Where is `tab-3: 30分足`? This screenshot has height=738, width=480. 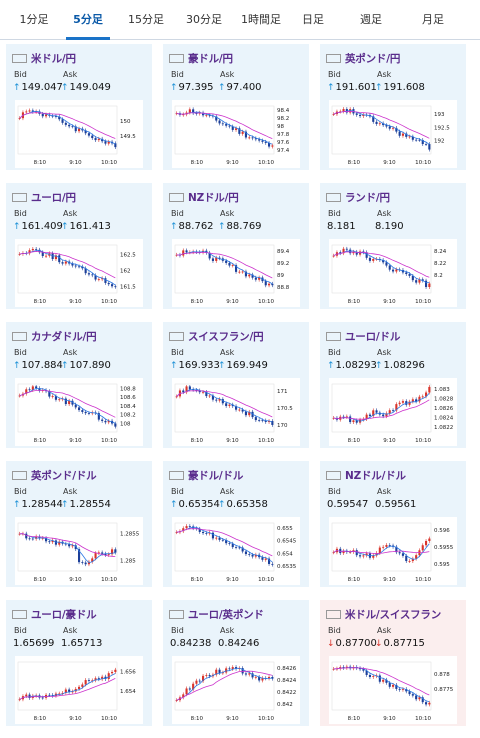 tab-3: 30分足 is located at coordinates (204, 19).